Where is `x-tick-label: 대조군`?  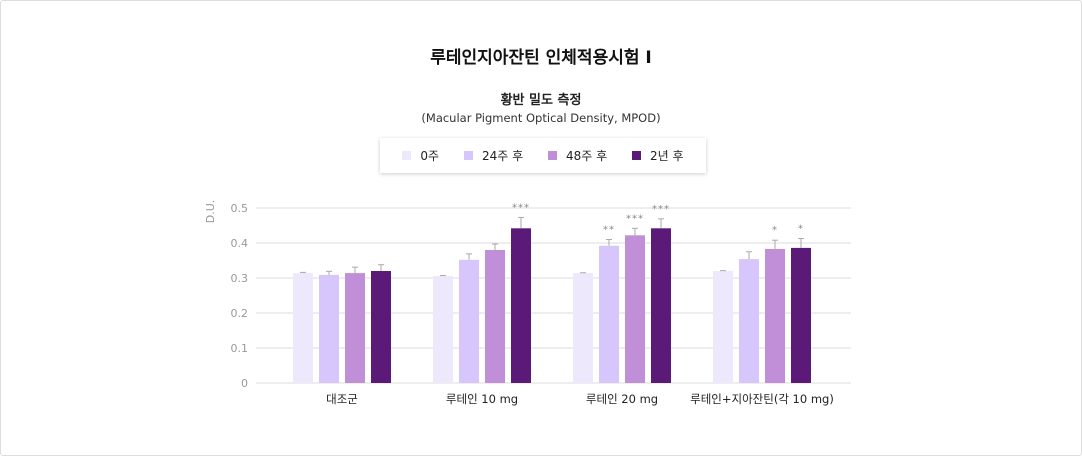
x-tick-label: 대조군 is located at coordinates (342, 399).